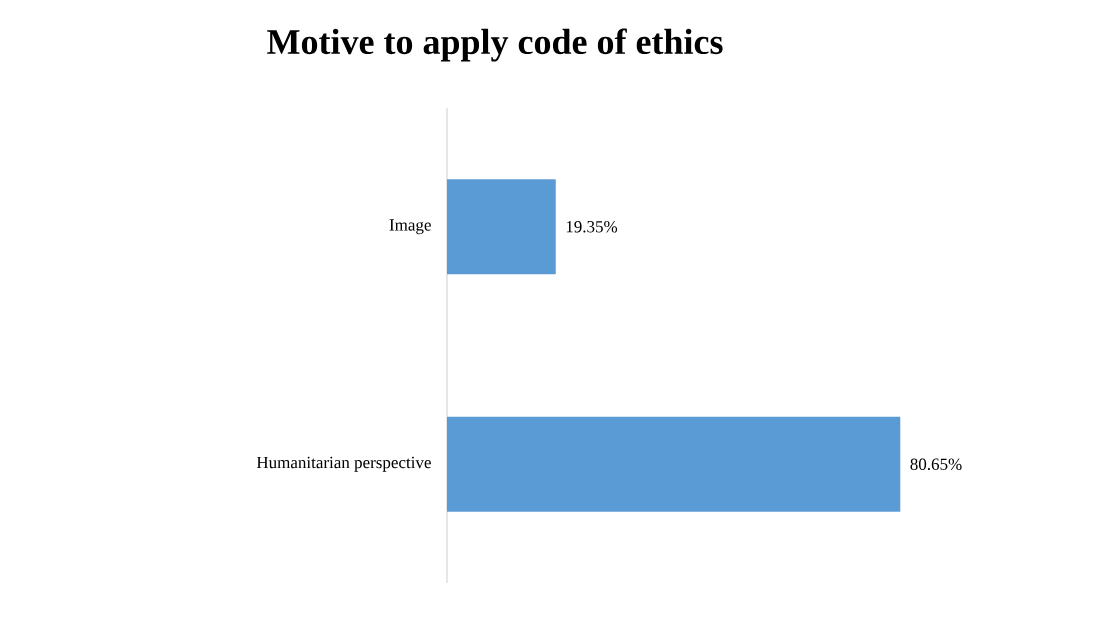  What do you see at coordinates (936, 464) in the screenshot?
I see `data-label: 80.65%` at bounding box center [936, 464].